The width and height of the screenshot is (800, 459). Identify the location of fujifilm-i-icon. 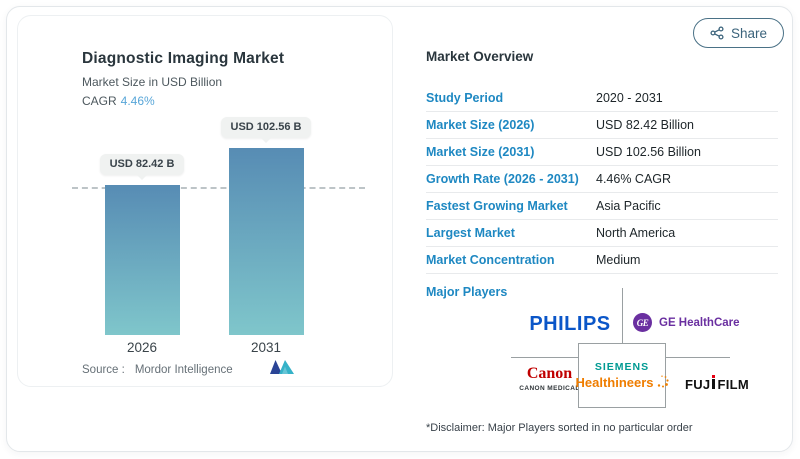
(714, 381).